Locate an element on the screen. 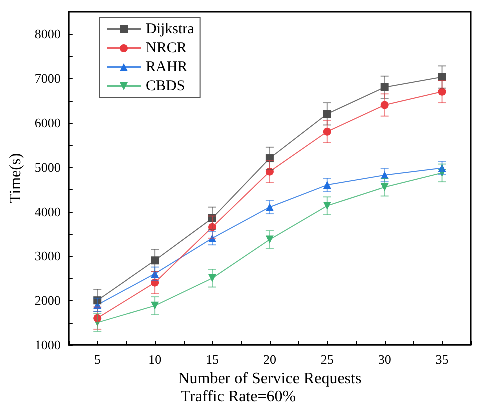  legend-label: RAHR is located at coordinates (167, 68).